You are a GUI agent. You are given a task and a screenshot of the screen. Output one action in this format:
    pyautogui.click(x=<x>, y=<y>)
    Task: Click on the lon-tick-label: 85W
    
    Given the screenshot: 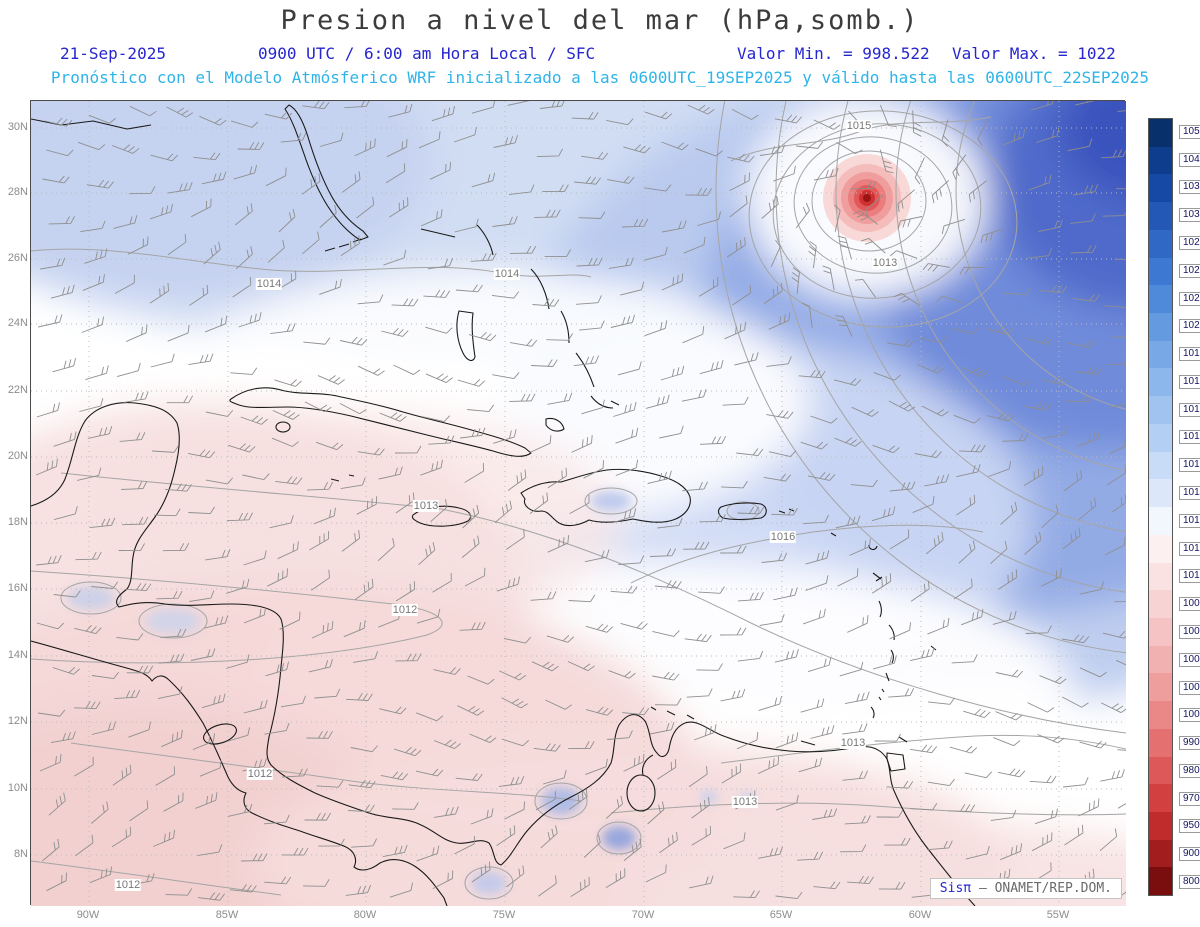 What is the action you would take?
    pyautogui.click(x=227, y=915)
    